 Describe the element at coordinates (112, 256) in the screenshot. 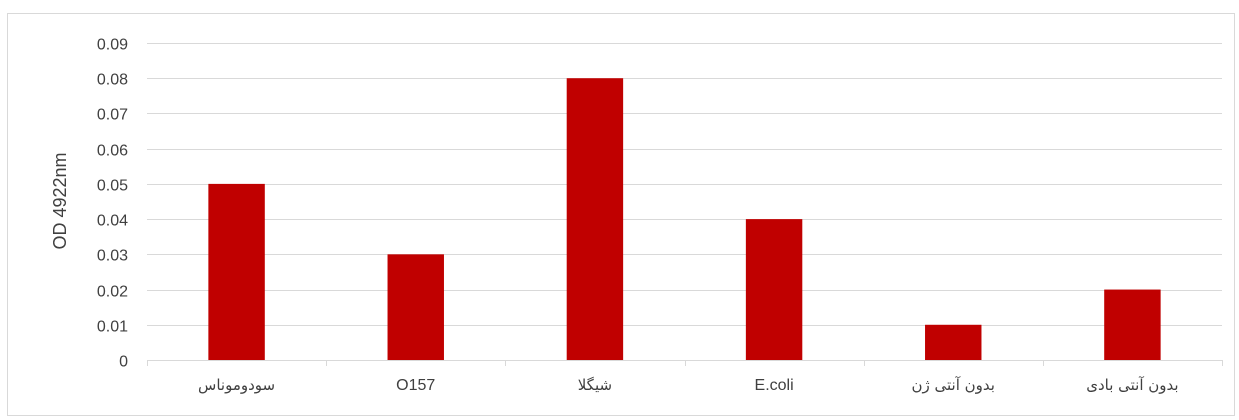

I see `y-tick-label: 0.03` at that location.